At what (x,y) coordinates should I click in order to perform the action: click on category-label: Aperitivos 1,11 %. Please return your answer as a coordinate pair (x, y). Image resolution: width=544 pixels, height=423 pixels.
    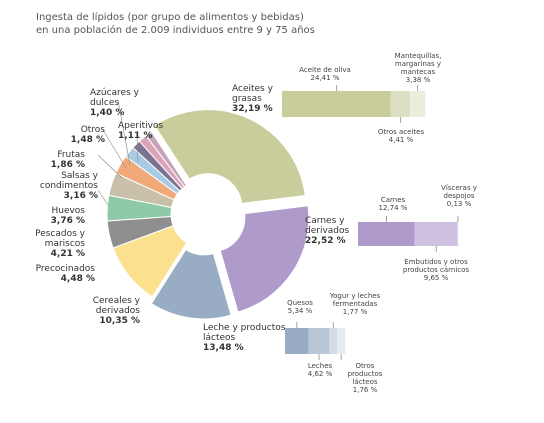
    Looking at the image, I should click on (143, 131).